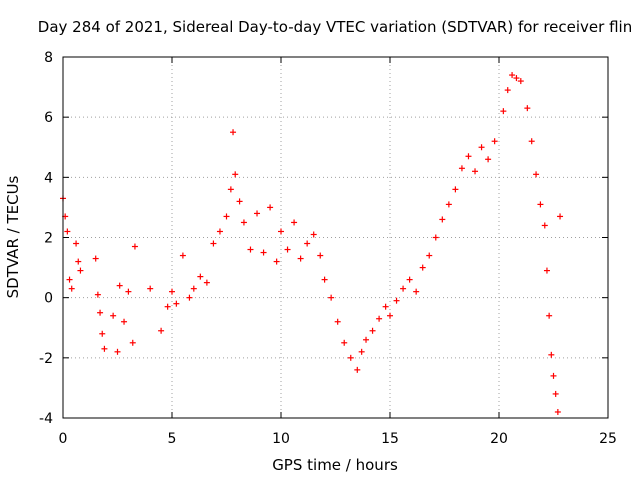 The height and width of the screenshot is (480, 640). What do you see at coordinates (335, 465) in the screenshot?
I see `x-axis-label: GPS time / hours` at bounding box center [335, 465].